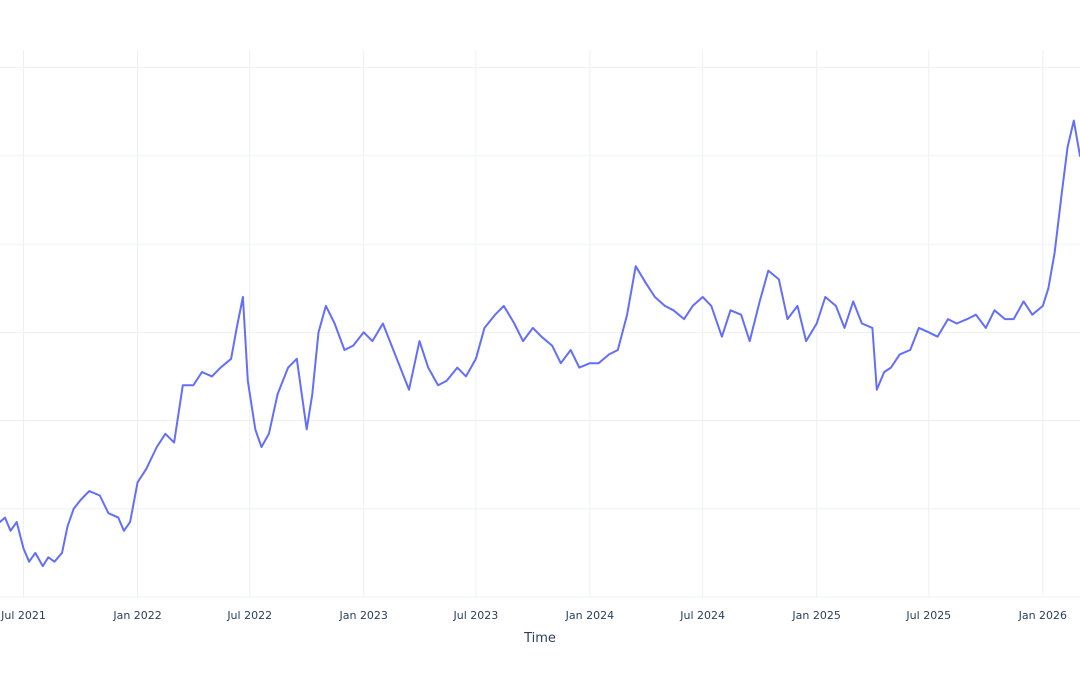  What do you see at coordinates (362, 615) in the screenshot?
I see `x-tick-label: Jan 2023` at bounding box center [362, 615].